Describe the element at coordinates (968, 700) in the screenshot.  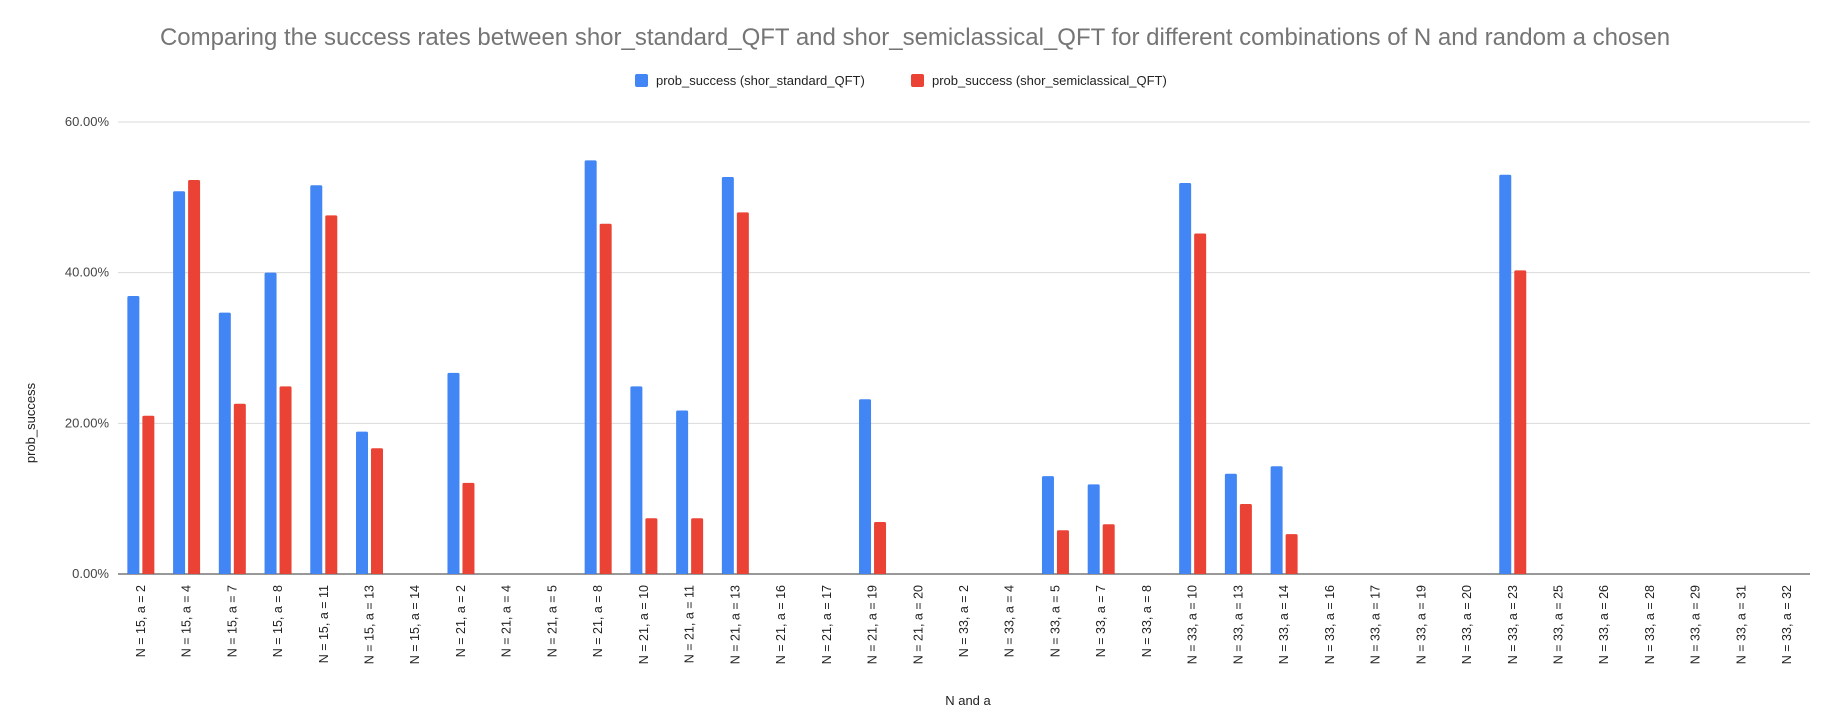
I see `x-axis-title: N and a` at that location.